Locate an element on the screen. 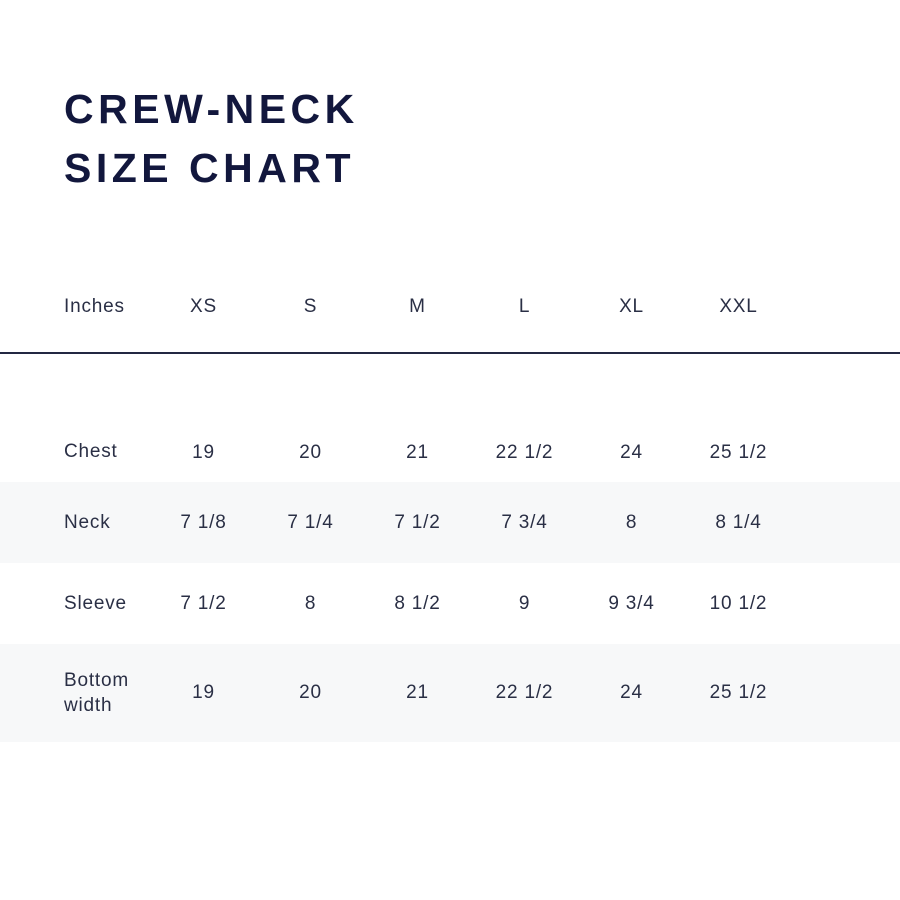 This screenshot has width=900, height=900. cell-chest-l: 22 1/2 is located at coordinates (524, 452).